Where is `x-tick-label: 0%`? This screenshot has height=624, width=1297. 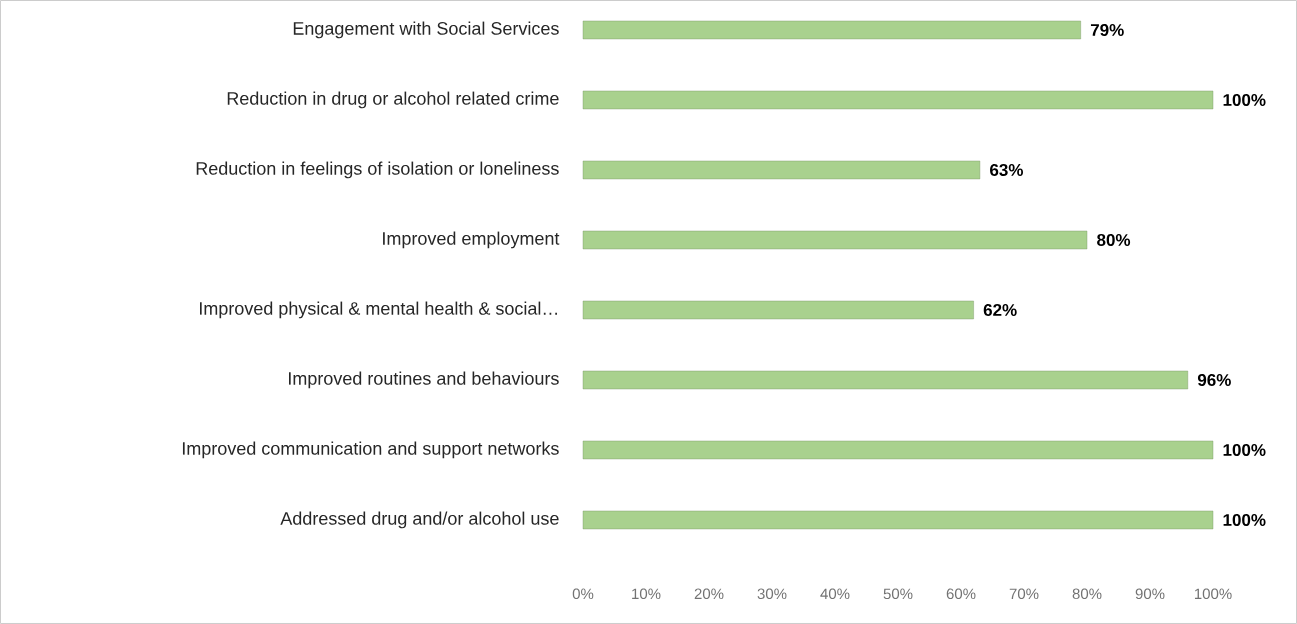
x-tick-label: 0% is located at coordinates (583, 594).